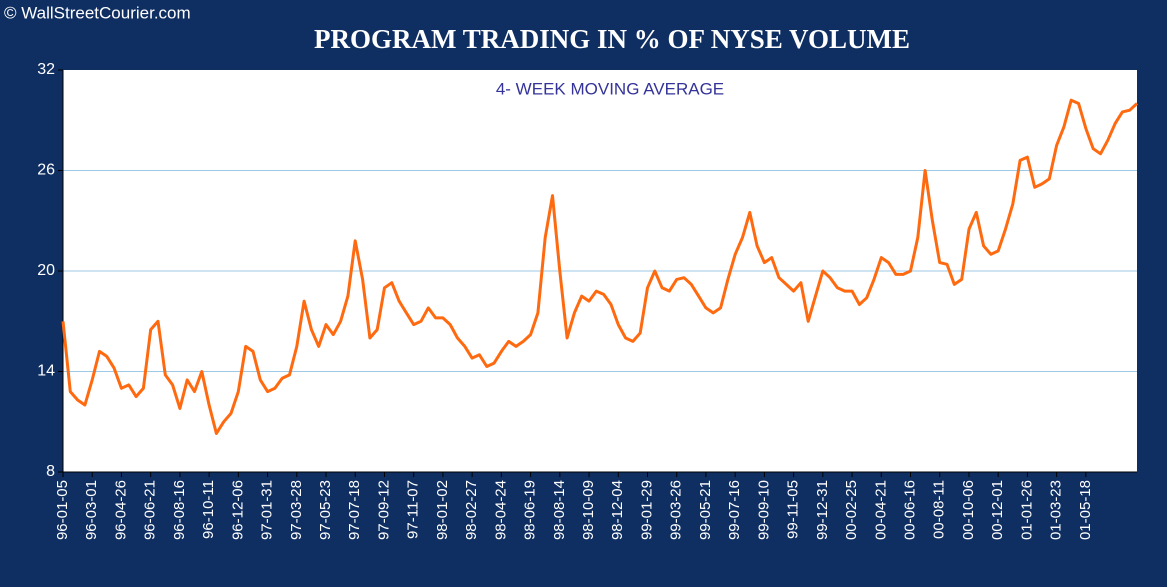 The image size is (1167, 587). Describe the element at coordinates (530, 510) in the screenshot. I see `x-tick-label: 98-06-19` at that location.